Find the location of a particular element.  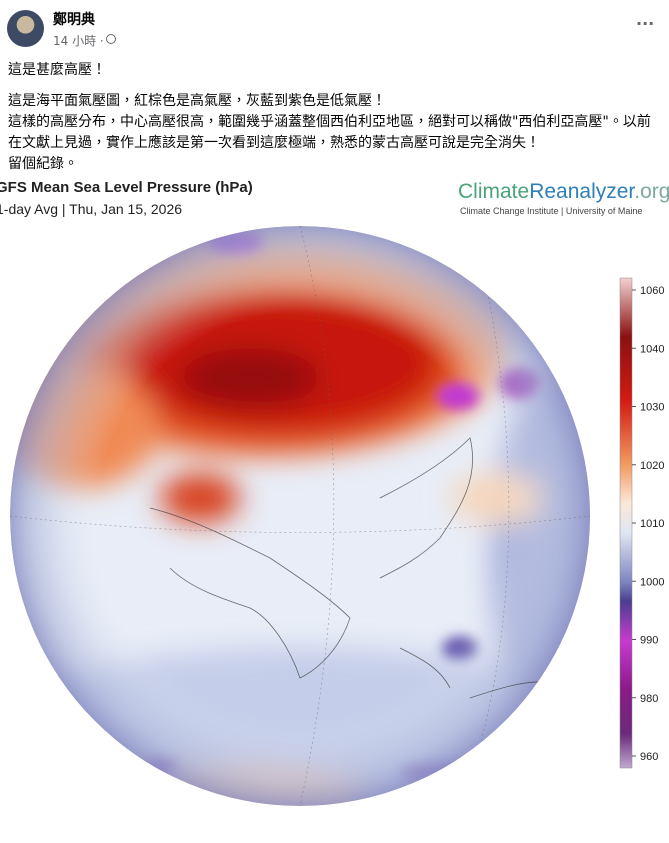

colorbar-tick-label: 960 is located at coordinates (649, 757).